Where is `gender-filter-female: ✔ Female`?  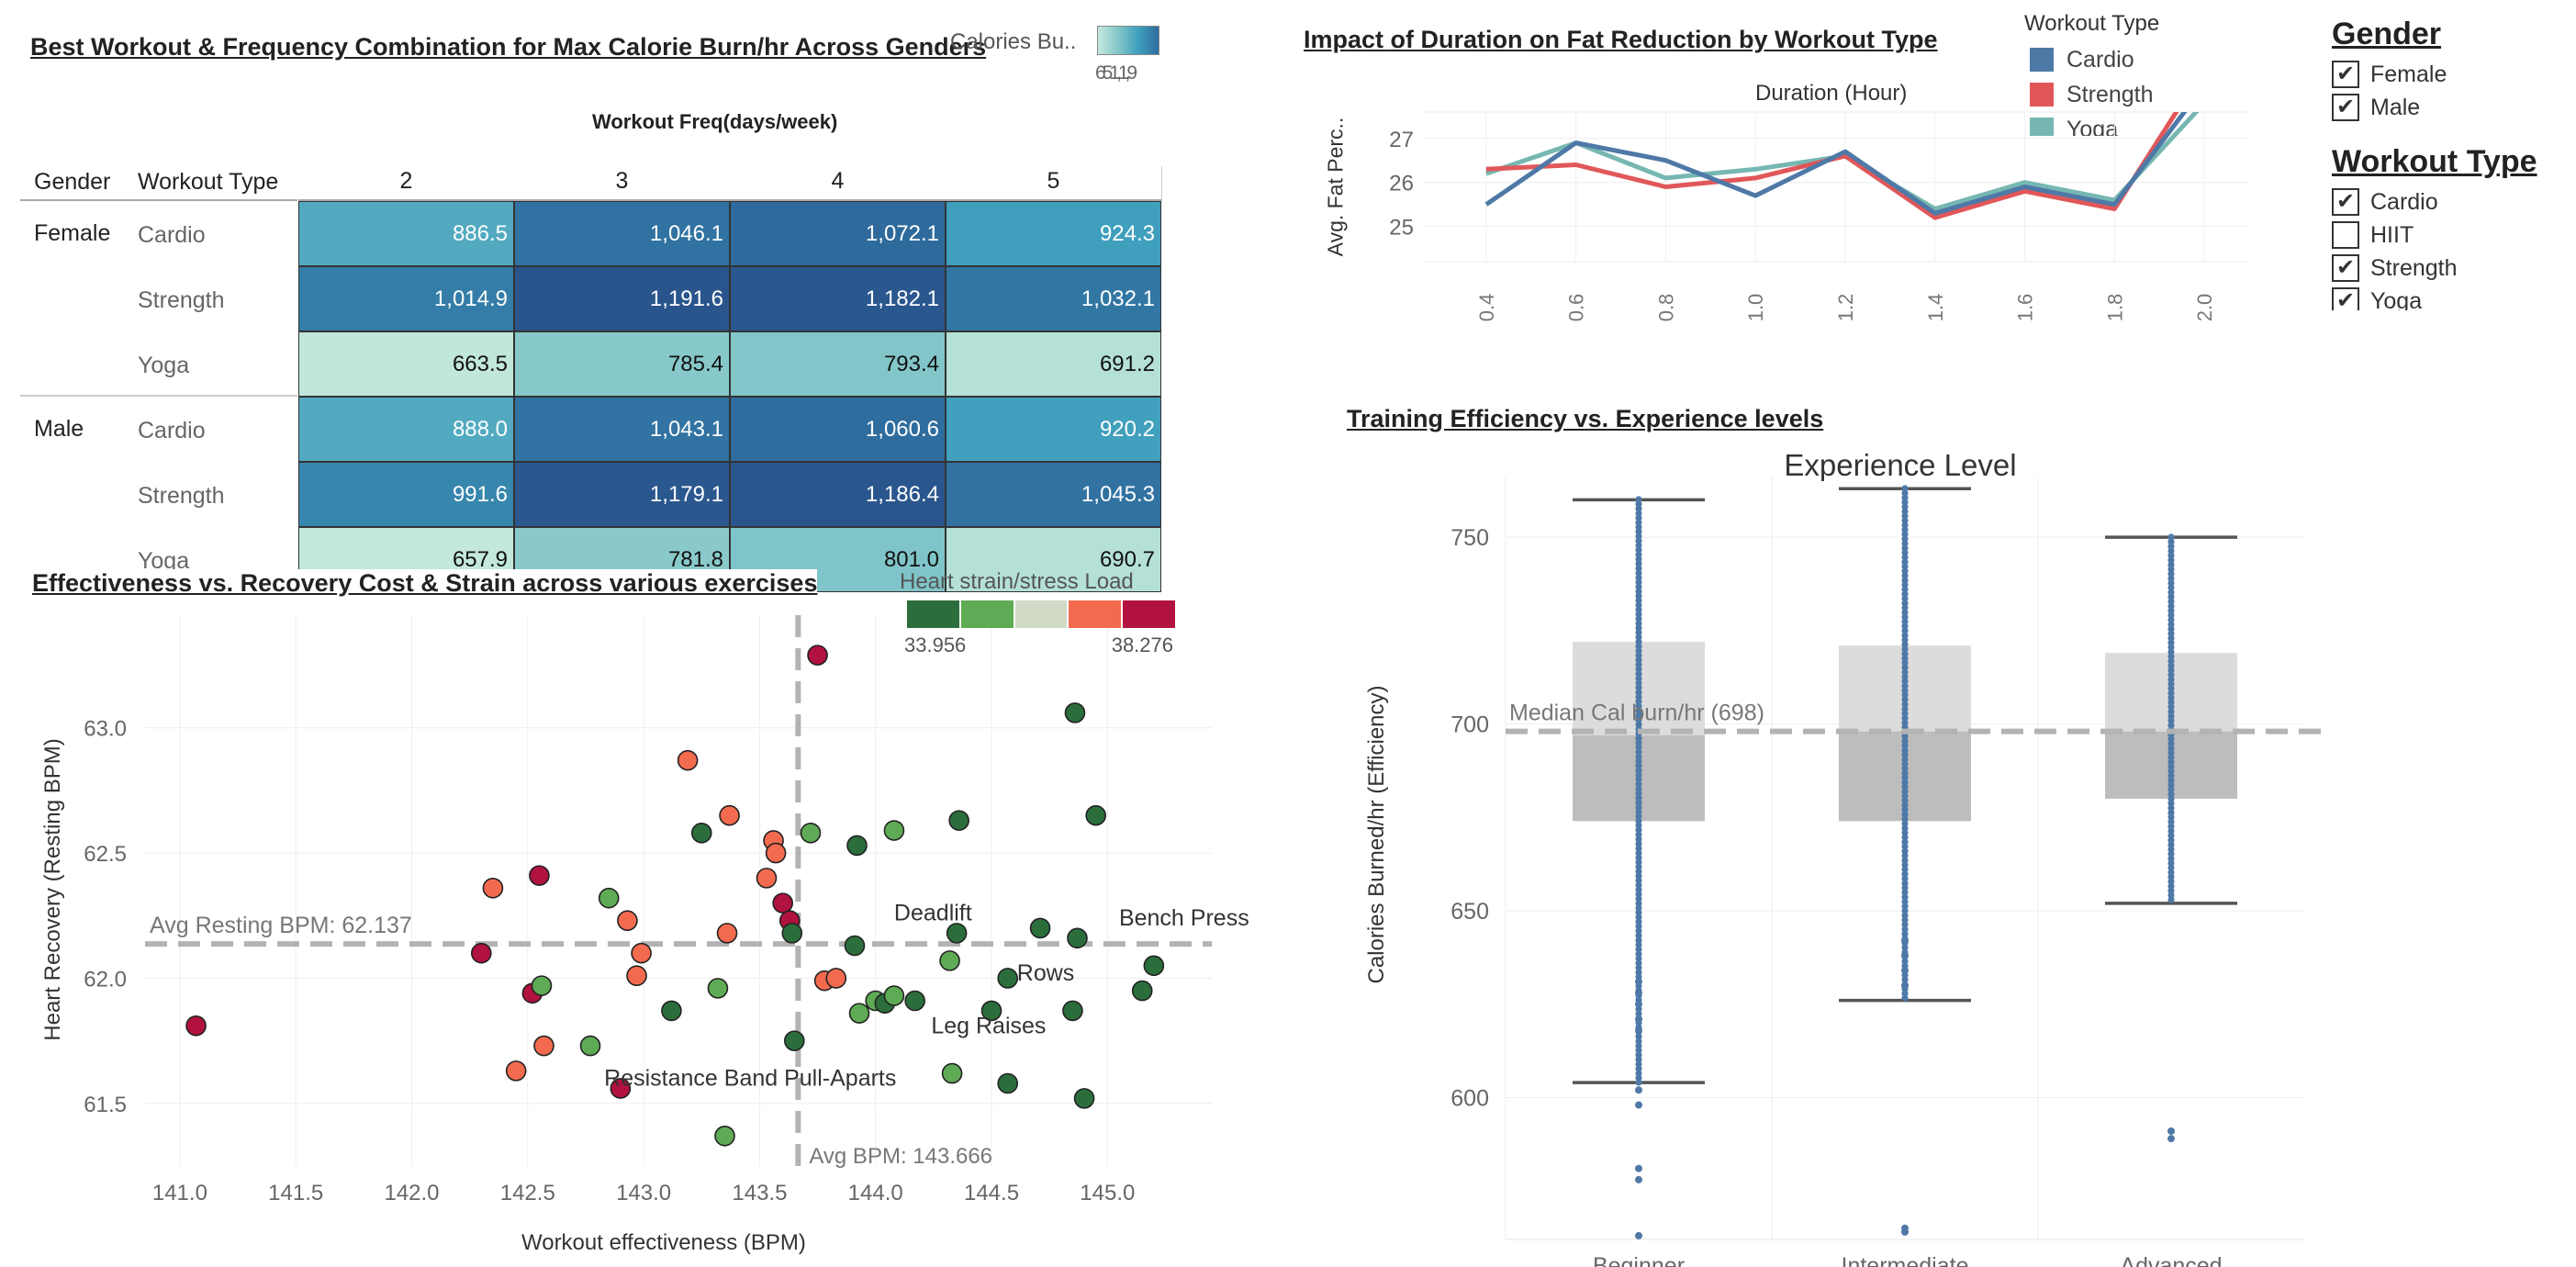
gender-filter-female: ✔ Female is located at coordinates (2454, 74).